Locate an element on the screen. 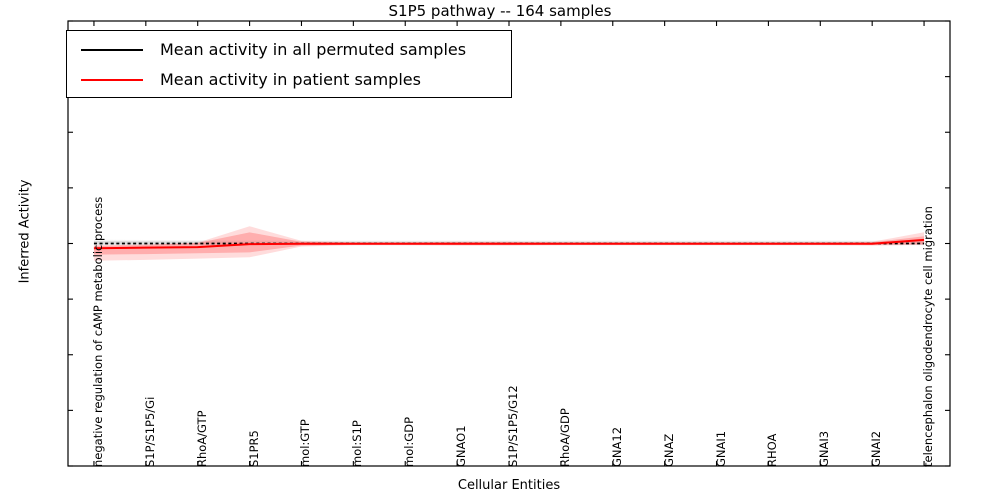  x-tick-label: S1PR5 is located at coordinates (253, 448).